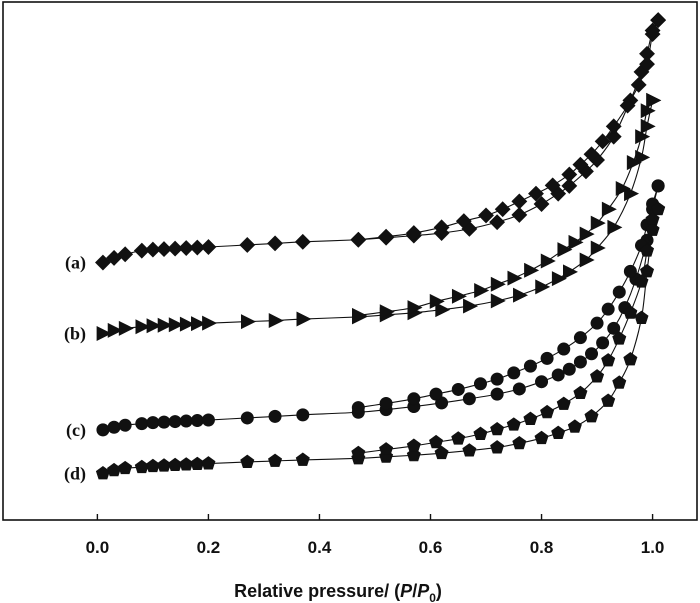  Describe the element at coordinates (75, 473) in the screenshot. I see `series-label-3: (d)` at that location.